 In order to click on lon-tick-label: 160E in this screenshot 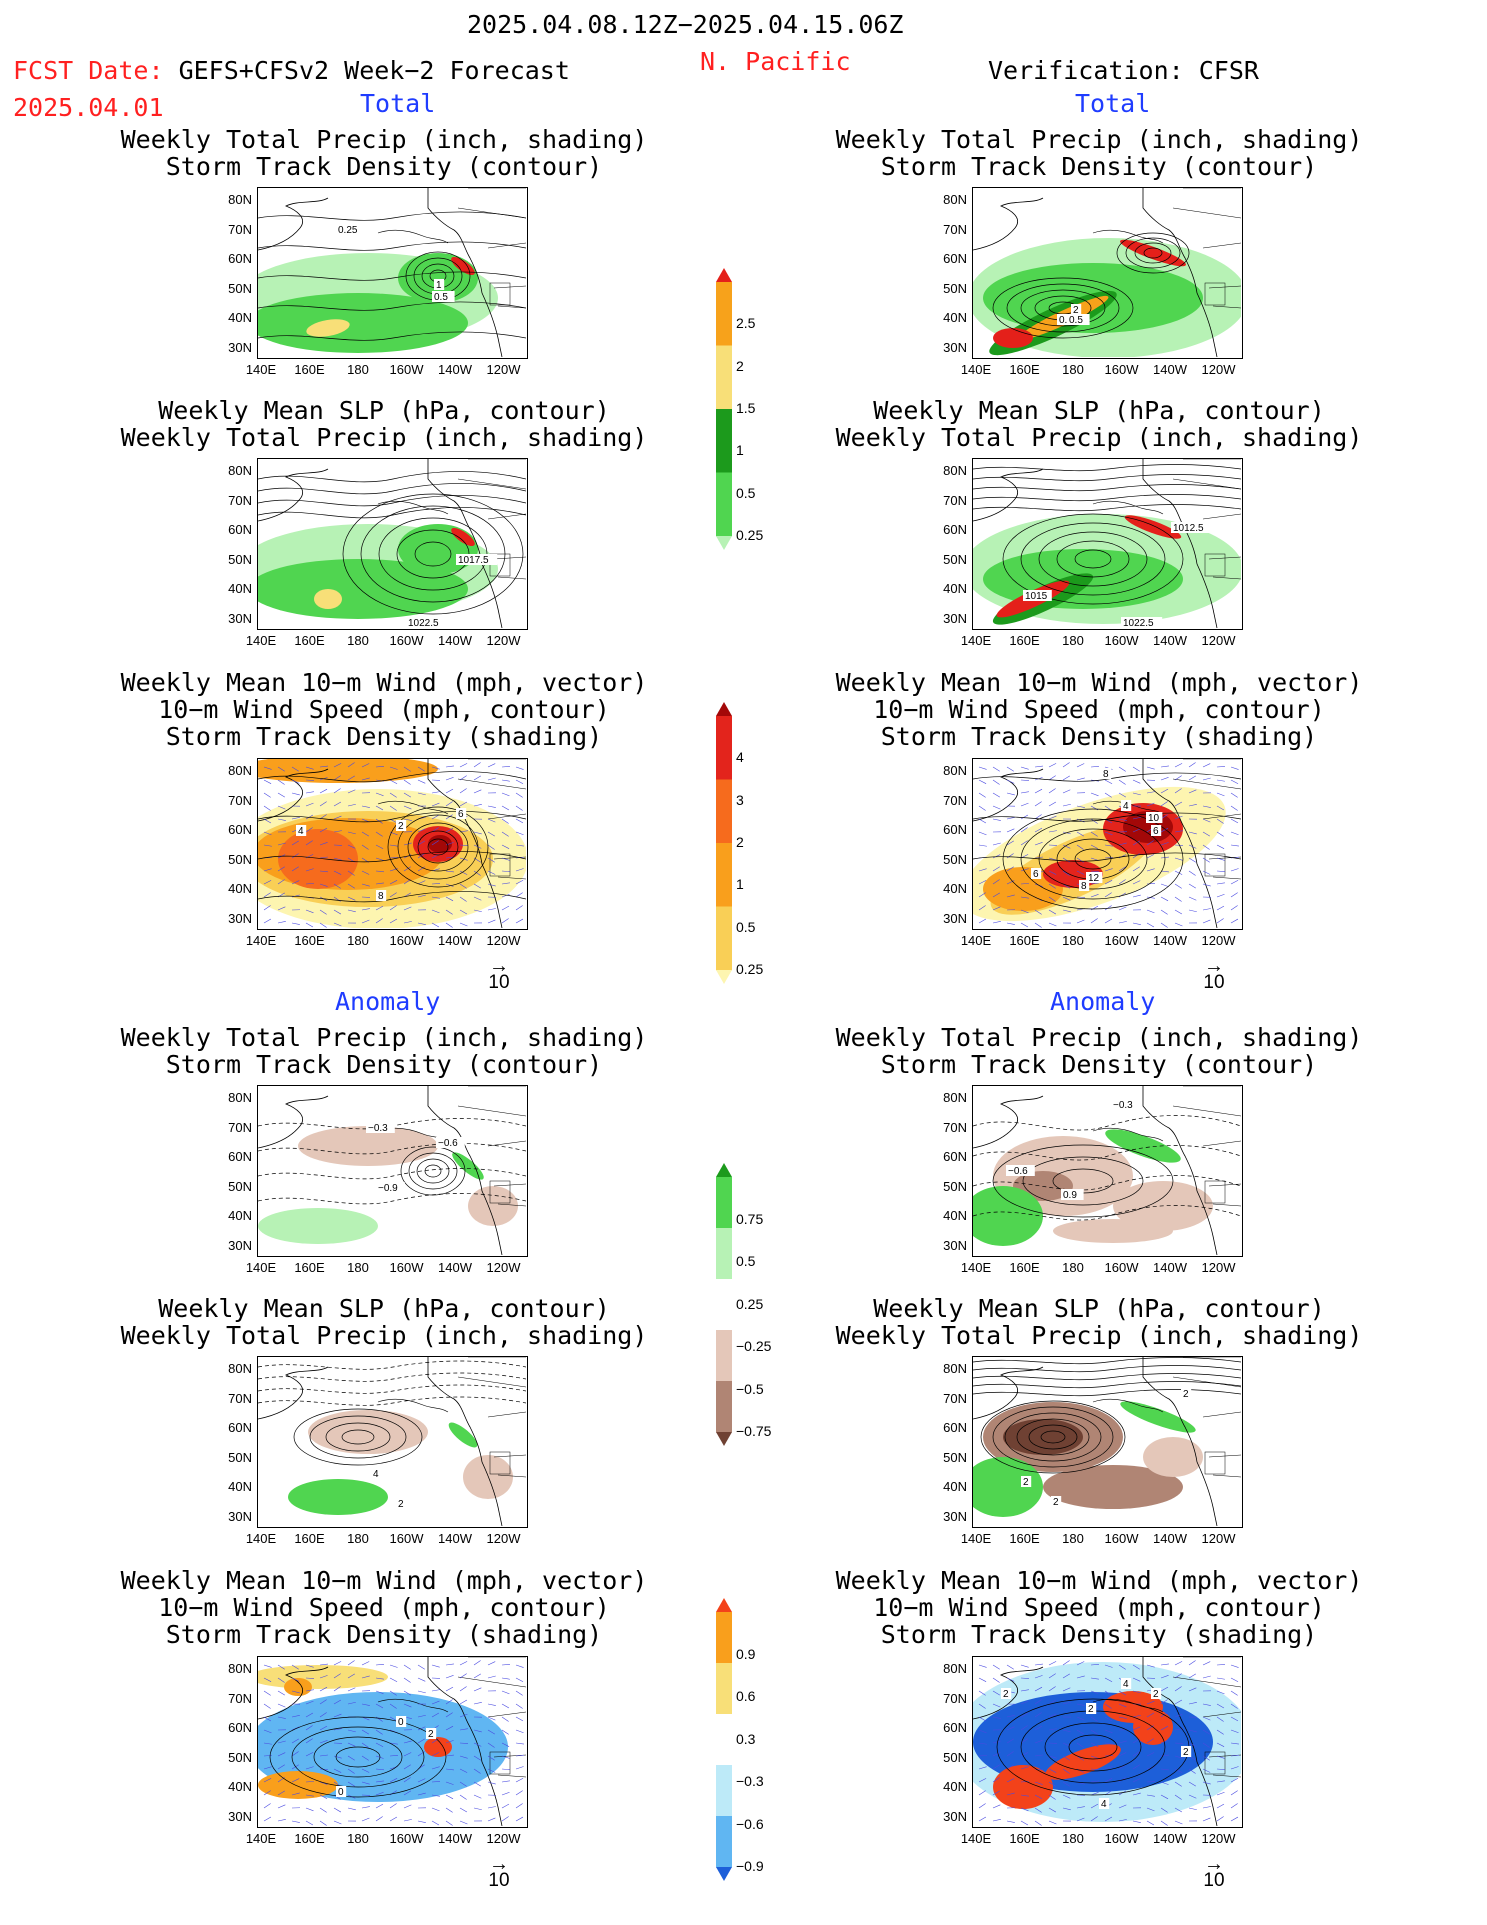, I will do `click(1024, 940)`.